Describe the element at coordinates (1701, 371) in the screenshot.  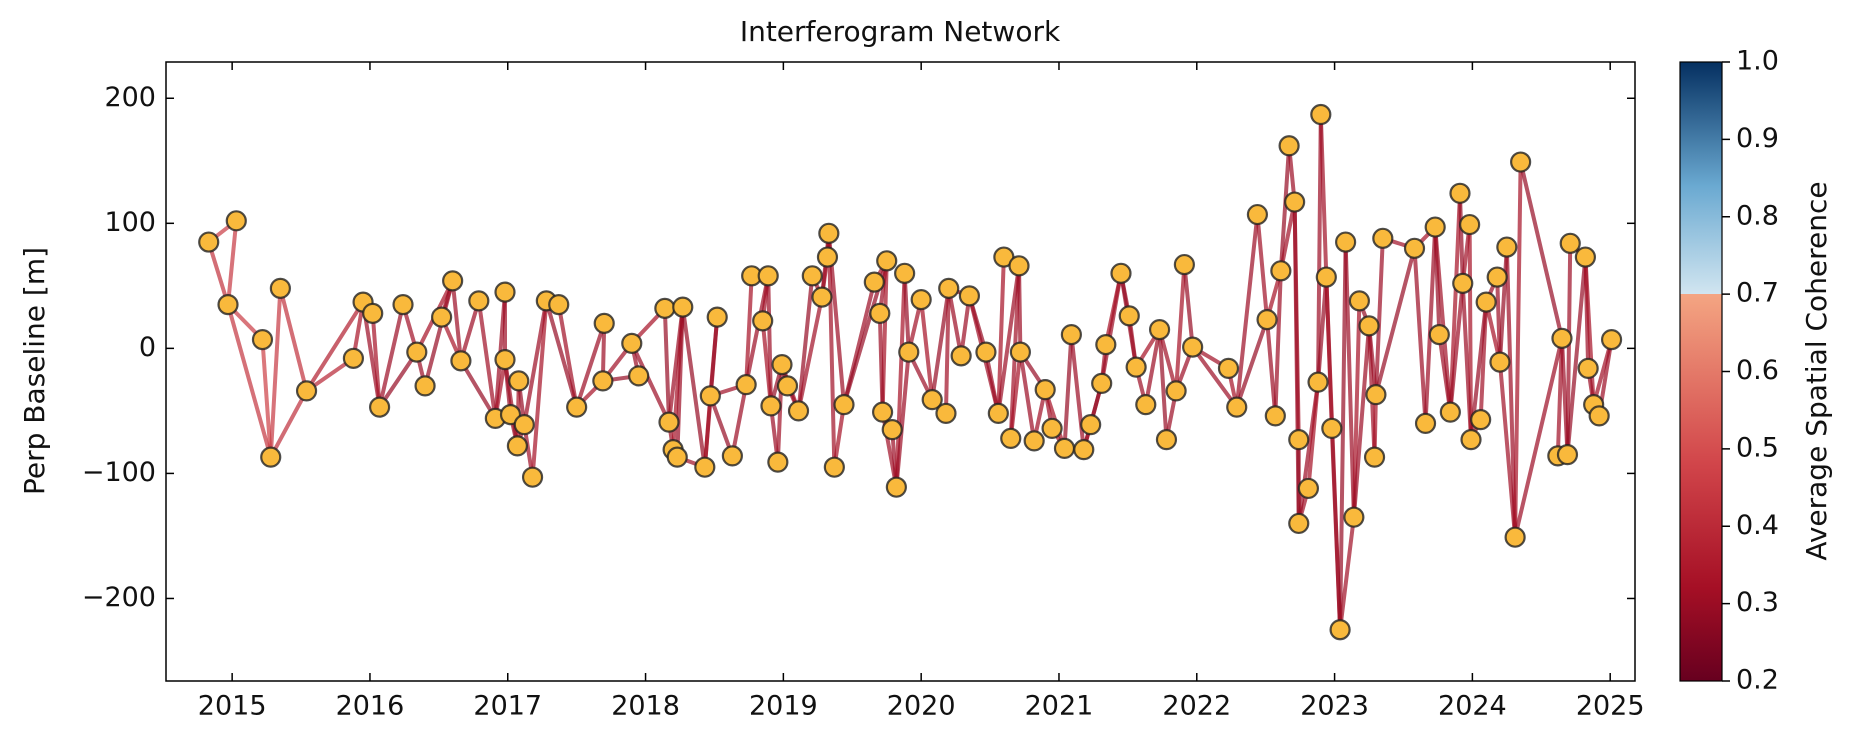
I see `colorbar` at that location.